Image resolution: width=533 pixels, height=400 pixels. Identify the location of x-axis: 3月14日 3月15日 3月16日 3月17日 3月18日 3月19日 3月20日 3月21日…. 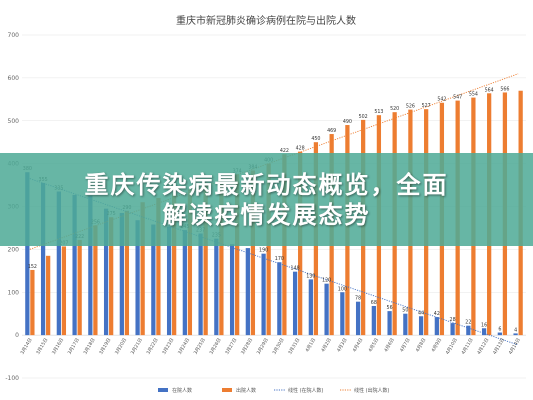
(270, 346).